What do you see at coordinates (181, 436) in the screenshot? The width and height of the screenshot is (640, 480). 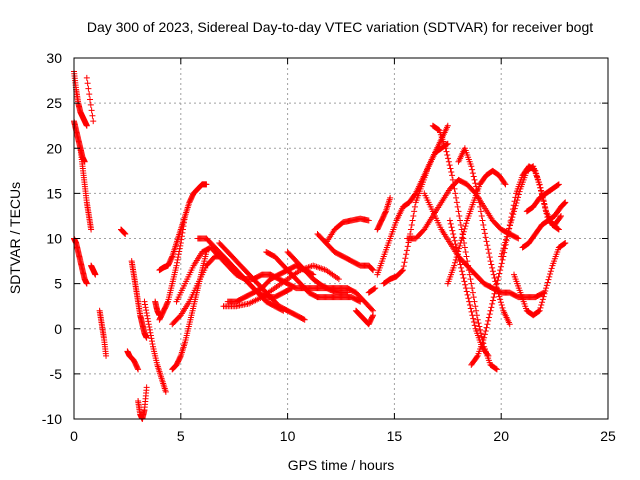 I see `x-tick-label: 5` at bounding box center [181, 436].